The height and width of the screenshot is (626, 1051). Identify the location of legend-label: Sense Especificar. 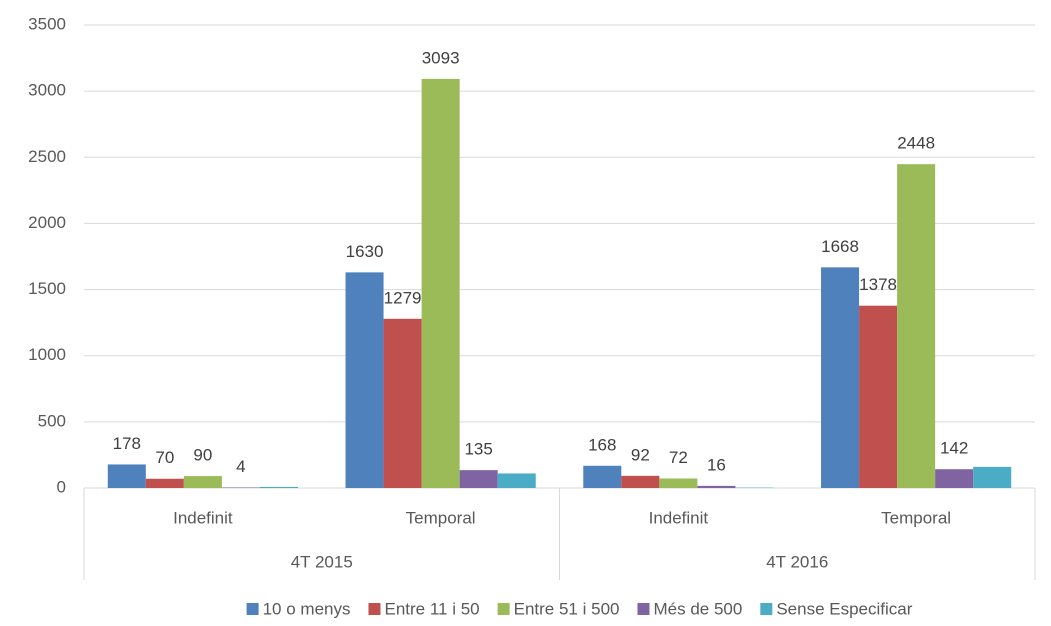
(844, 608).